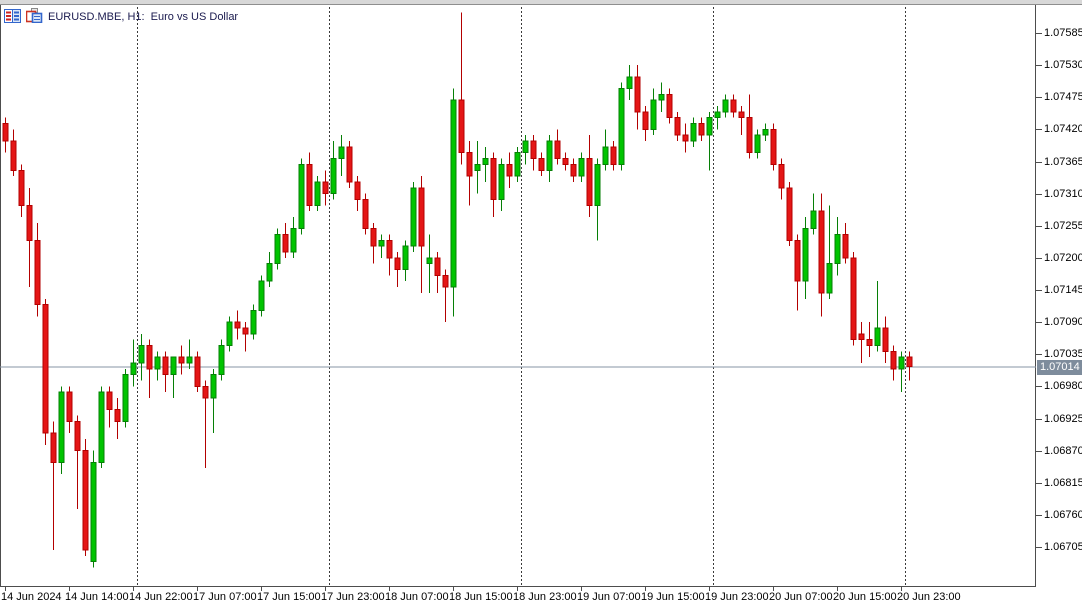 Image resolution: width=1082 pixels, height=606 pixels. What do you see at coordinates (737, 597) in the screenshot?
I see `time-axis-label: 19 Jun 23:00` at bounding box center [737, 597].